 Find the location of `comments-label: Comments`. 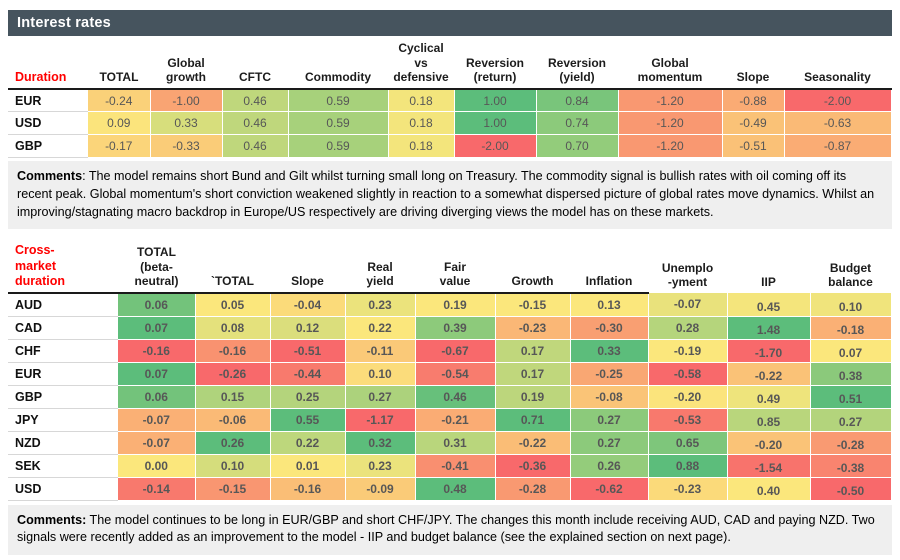

comments-label: Comments is located at coordinates (50, 176).